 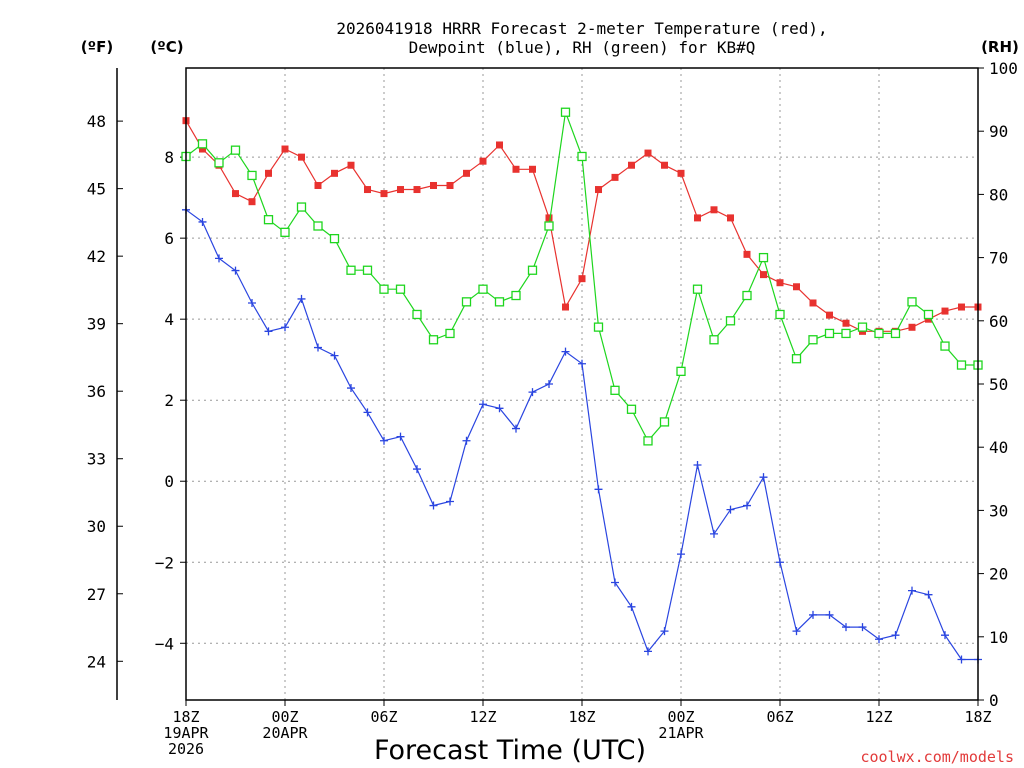 I want to click on watermark: coolwx.com/models, so click(x=937, y=757).